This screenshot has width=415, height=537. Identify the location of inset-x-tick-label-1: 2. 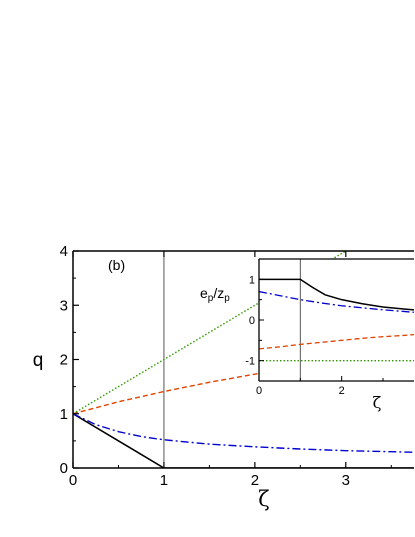
(342, 391).